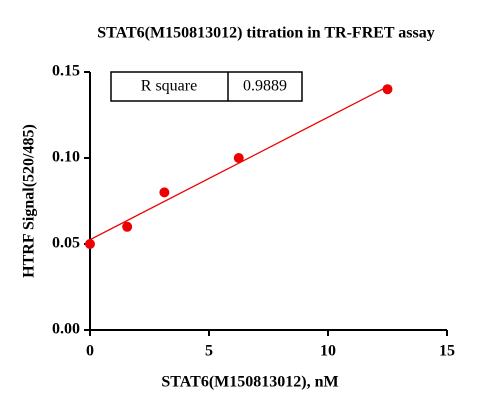 The image size is (500, 420). I want to click on annotation-value: 0.9889, so click(265, 86).